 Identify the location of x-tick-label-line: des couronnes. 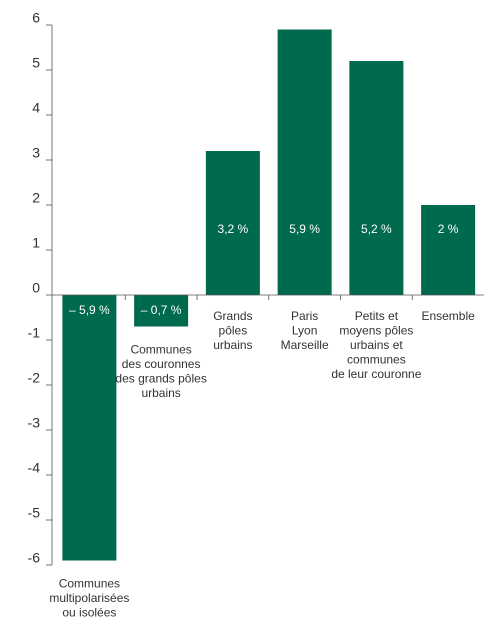
(161, 364).